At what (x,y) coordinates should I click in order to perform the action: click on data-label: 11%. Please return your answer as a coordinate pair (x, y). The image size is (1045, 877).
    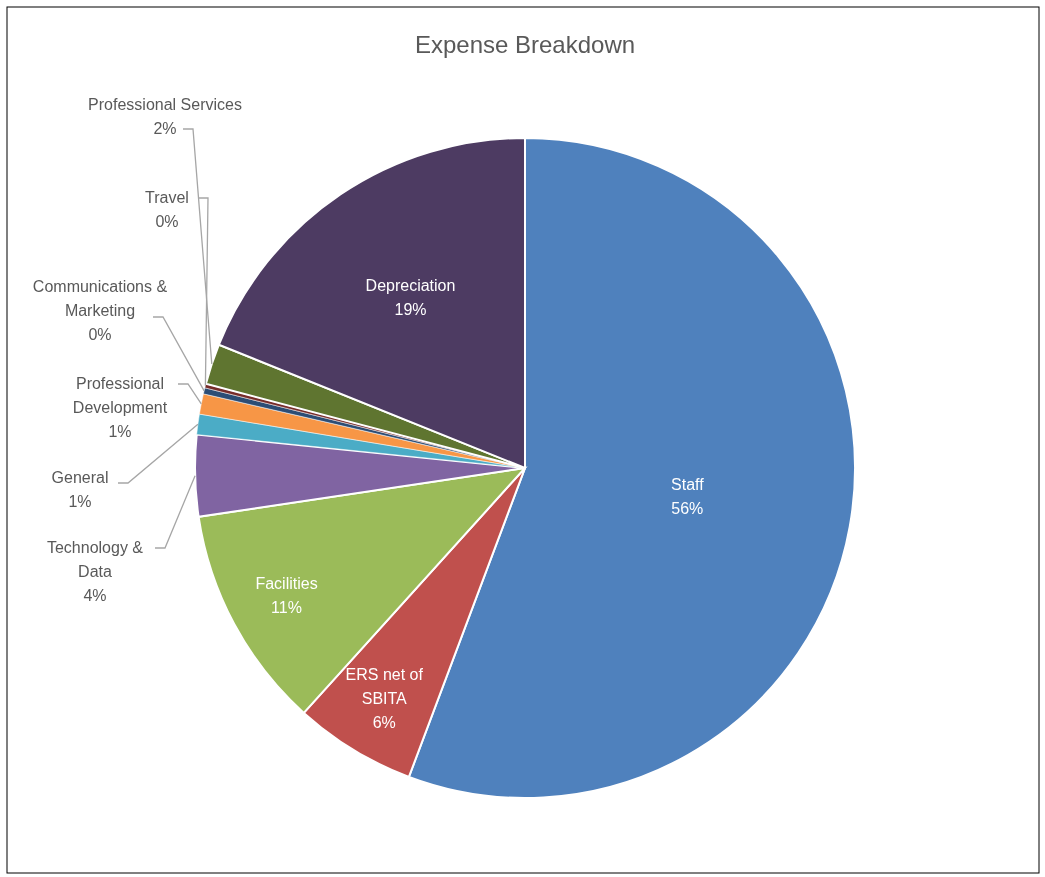
    Looking at the image, I should click on (286, 607).